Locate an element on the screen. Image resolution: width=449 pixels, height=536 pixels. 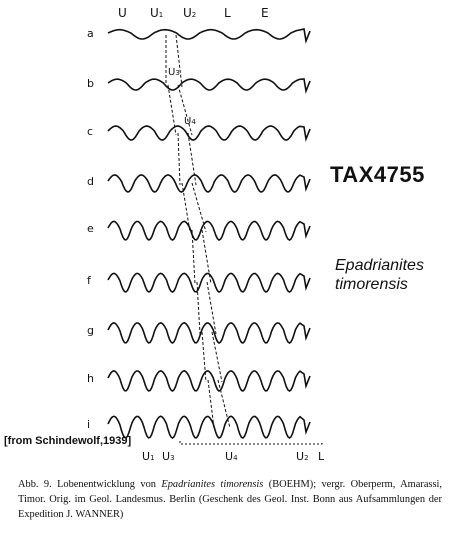
row-label-b: b is located at coordinates (90, 83).